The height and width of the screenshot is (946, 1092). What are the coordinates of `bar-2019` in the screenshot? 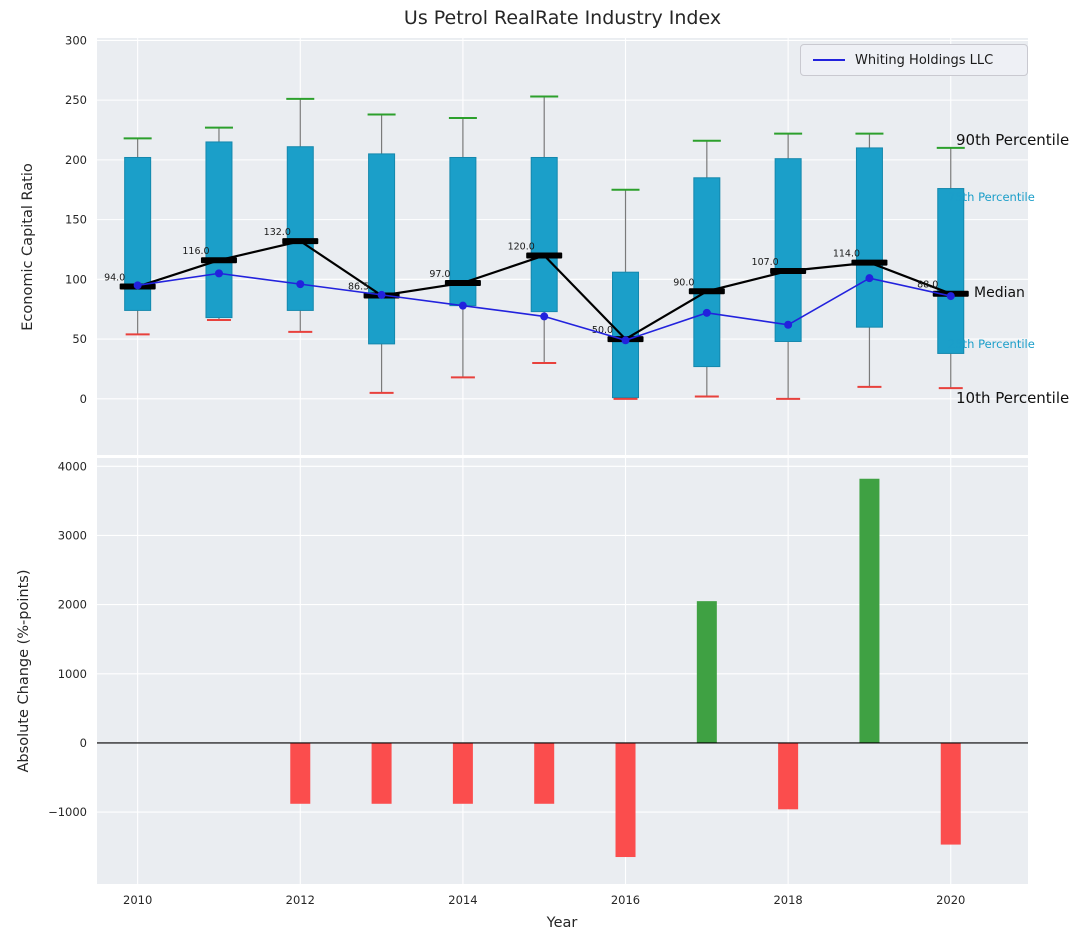 It's located at (869, 610).